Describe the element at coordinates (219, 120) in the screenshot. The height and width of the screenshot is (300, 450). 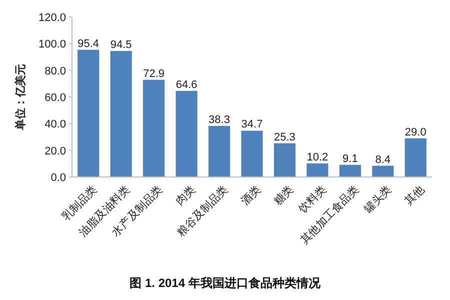
I see `data-label: 38.3` at that location.